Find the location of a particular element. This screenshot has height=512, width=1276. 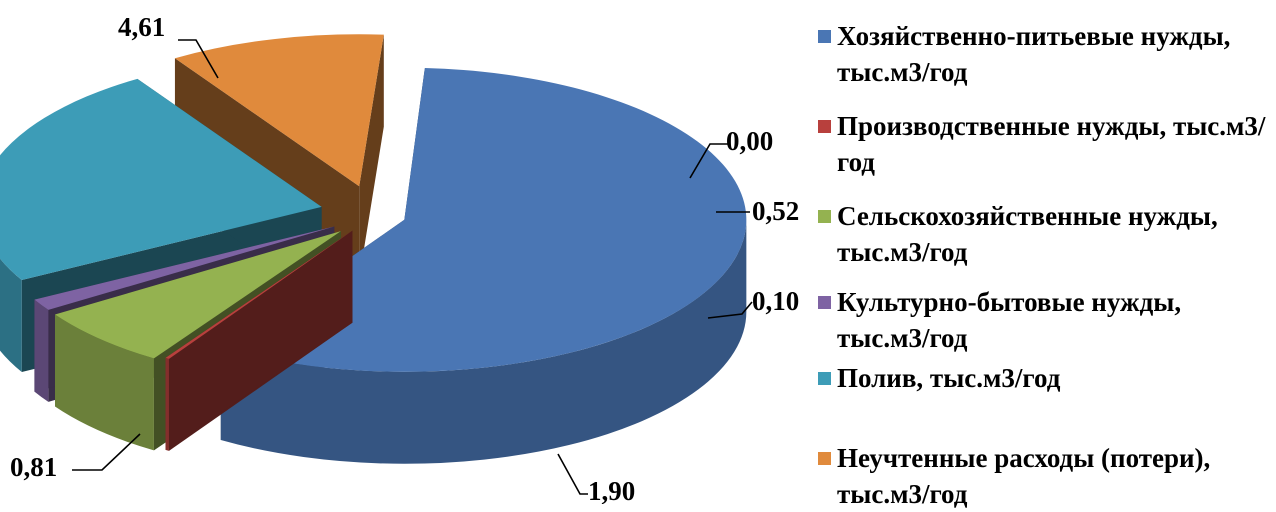

legend-label-neuch: Неучтенные расходы (потери), тыс.м3/год is located at coordinates (1024, 476).